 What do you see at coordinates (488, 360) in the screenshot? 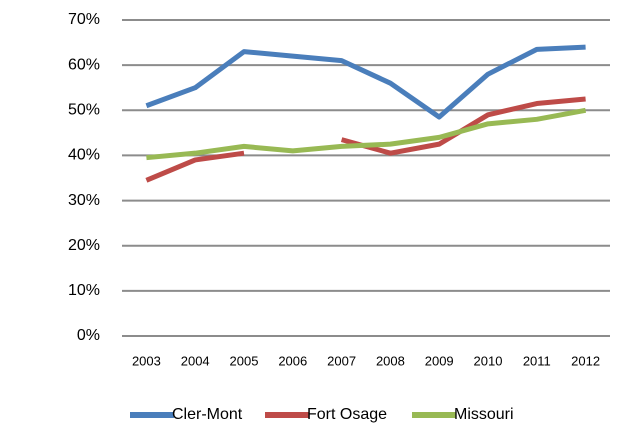
I see `x-tick-label: 2010` at bounding box center [488, 360].